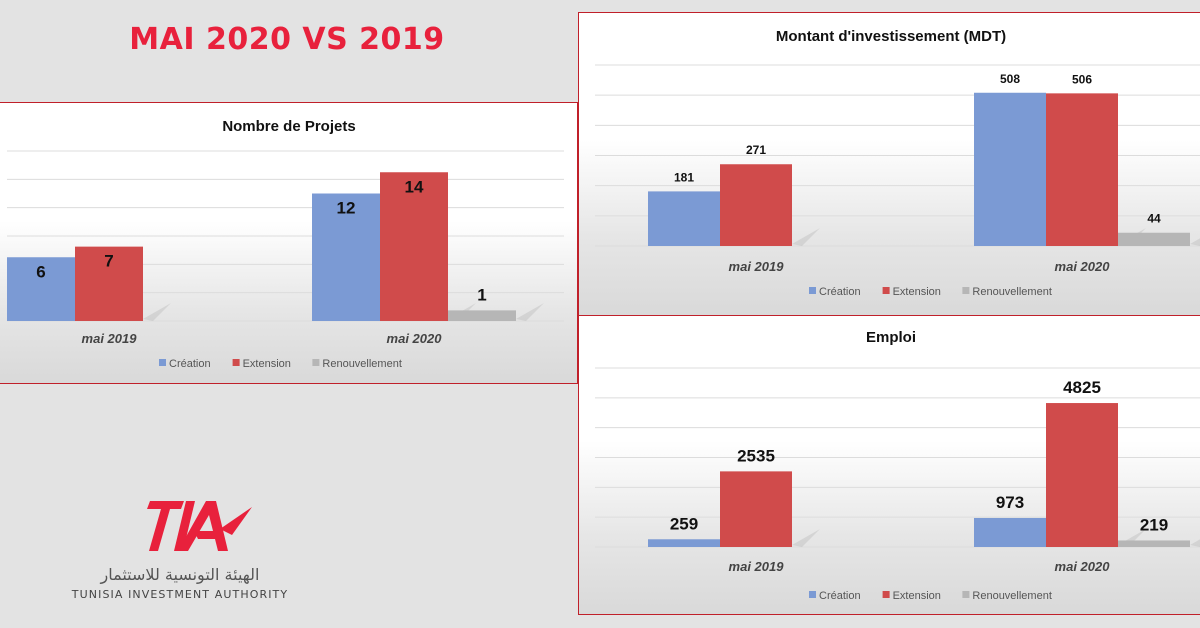 Image resolution: width=1200 pixels, height=628 pixels. What do you see at coordinates (1154, 524) in the screenshot?
I see `data-label: 219` at bounding box center [1154, 524].